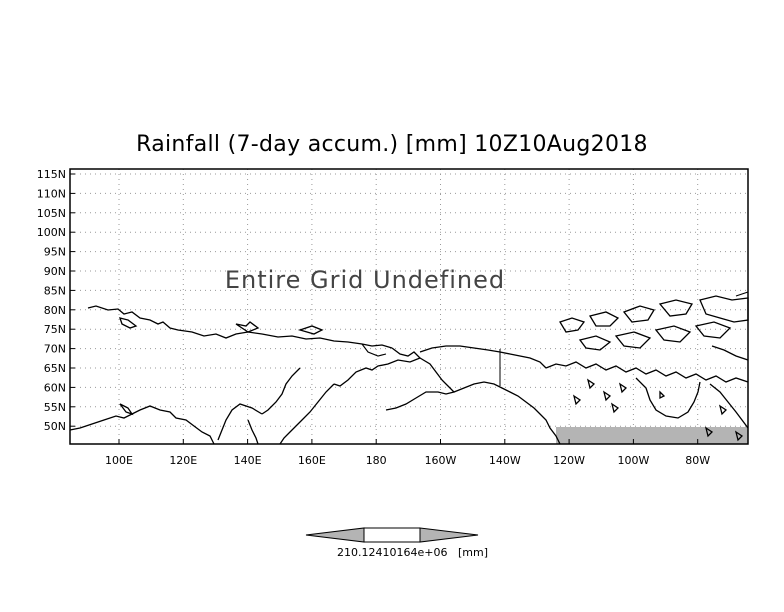 This screenshot has width=784, height=612. What do you see at coordinates (281, 391) in the screenshot?
I see `coastline-kamchatka-west` at bounding box center [281, 391].